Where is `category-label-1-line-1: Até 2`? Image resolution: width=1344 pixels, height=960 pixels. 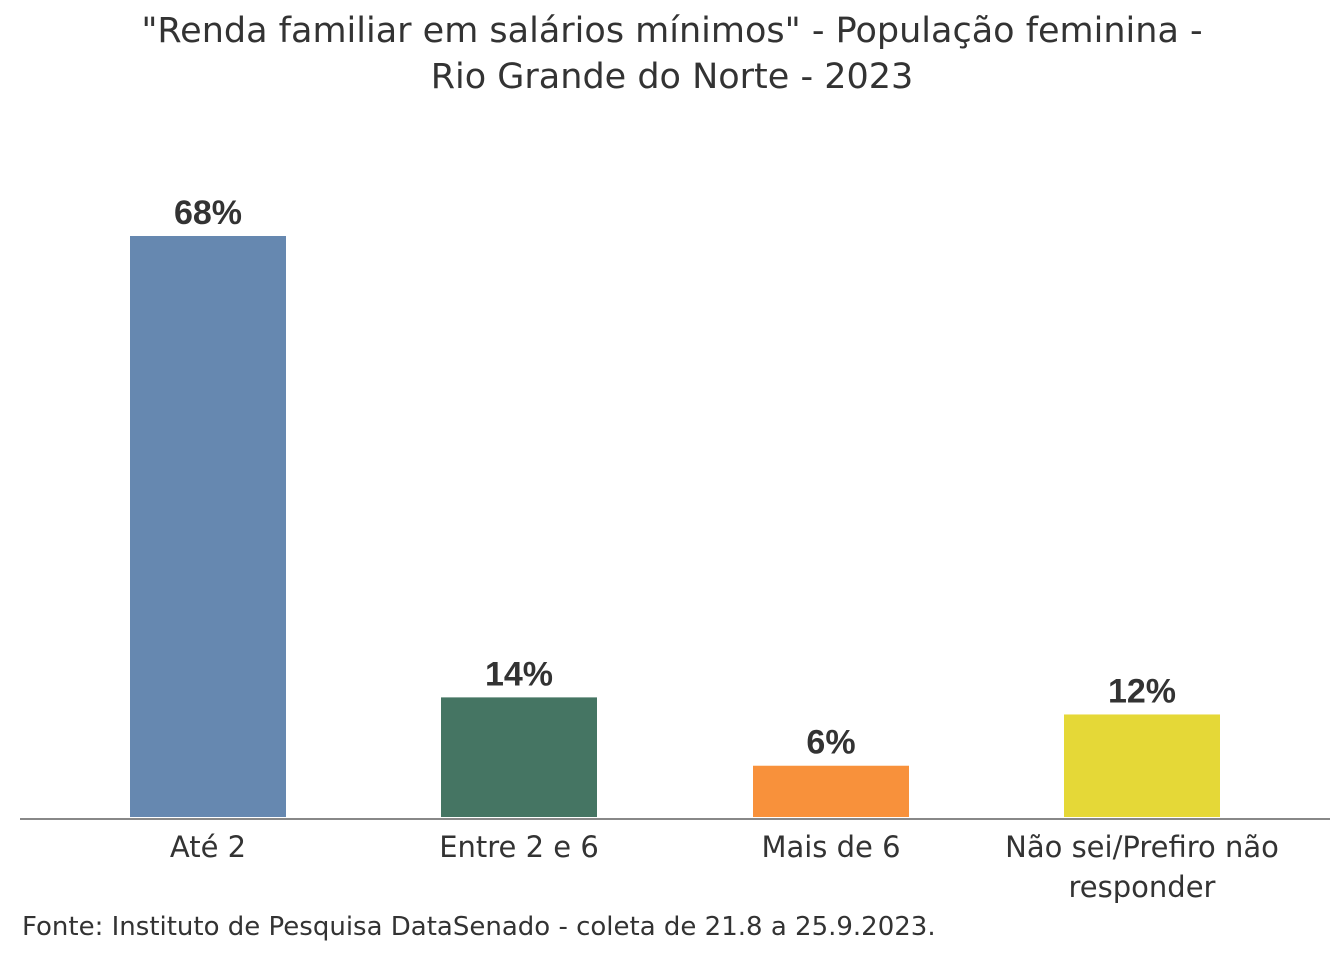 category-label-1-line-1: Até 2 is located at coordinates (208, 847).